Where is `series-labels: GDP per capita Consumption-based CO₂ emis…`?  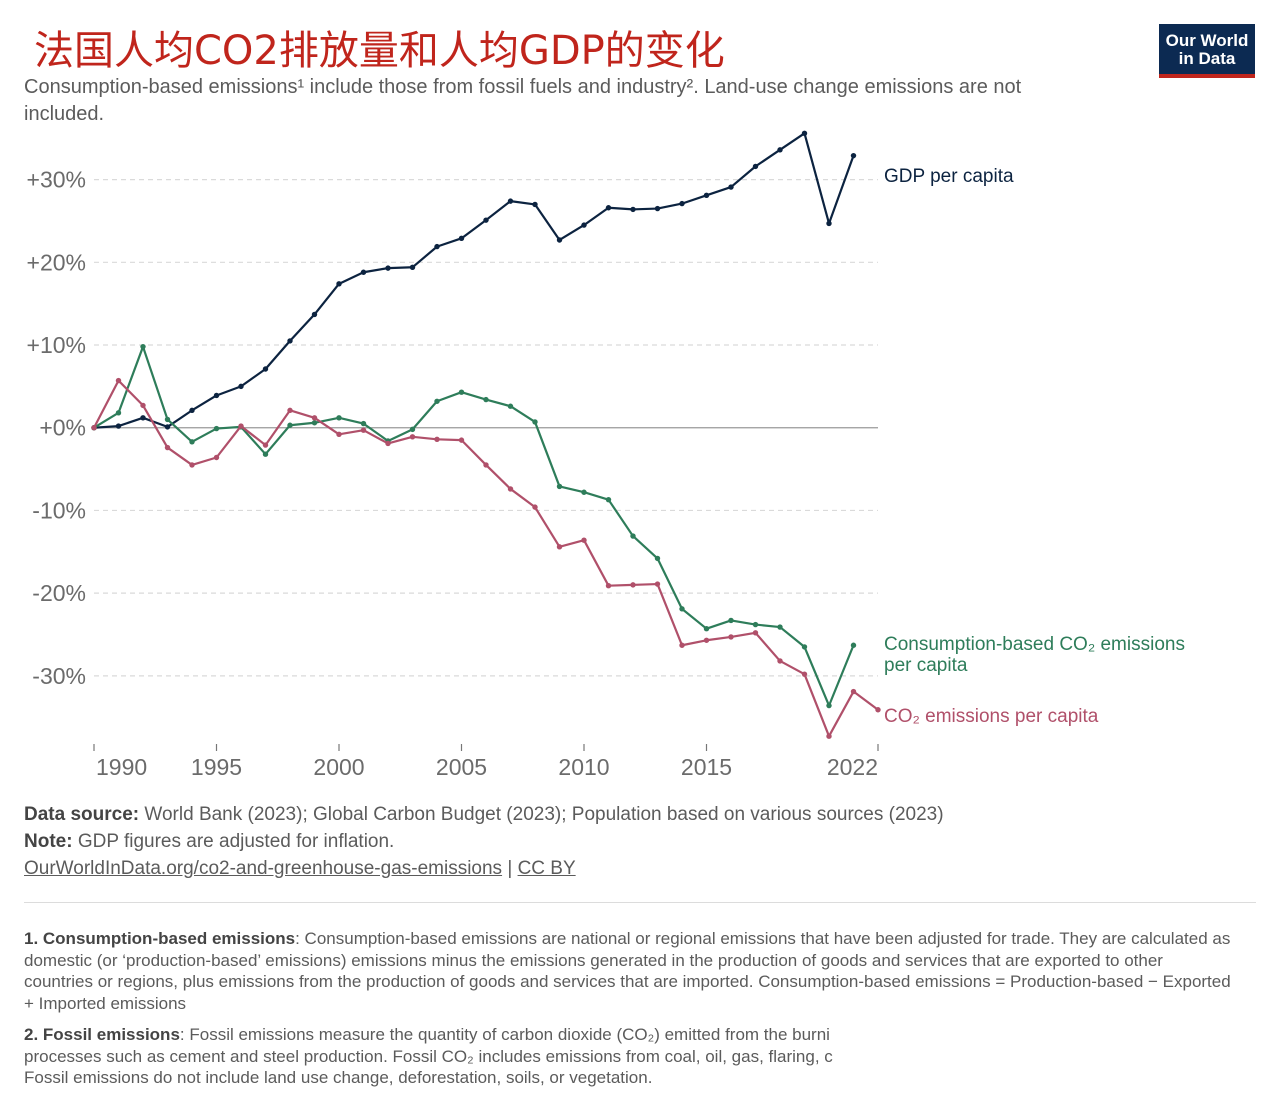
series-labels: GDP per capita Consumption-based CO₂ emis… is located at coordinates (1034, 446).